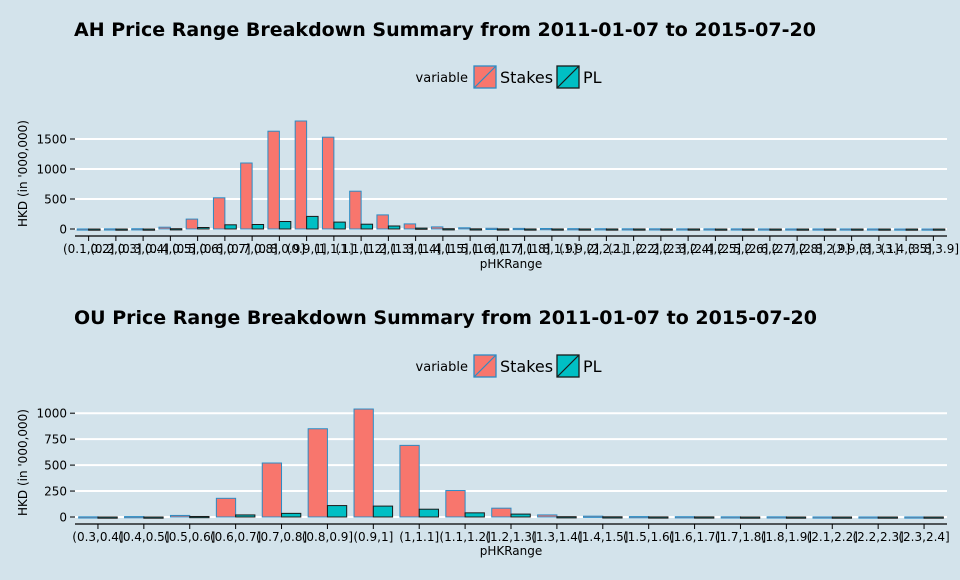 This screenshot has height=580, width=960. What do you see at coordinates (442, 367) in the screenshot?
I see `legend-title: variable` at bounding box center [442, 367].